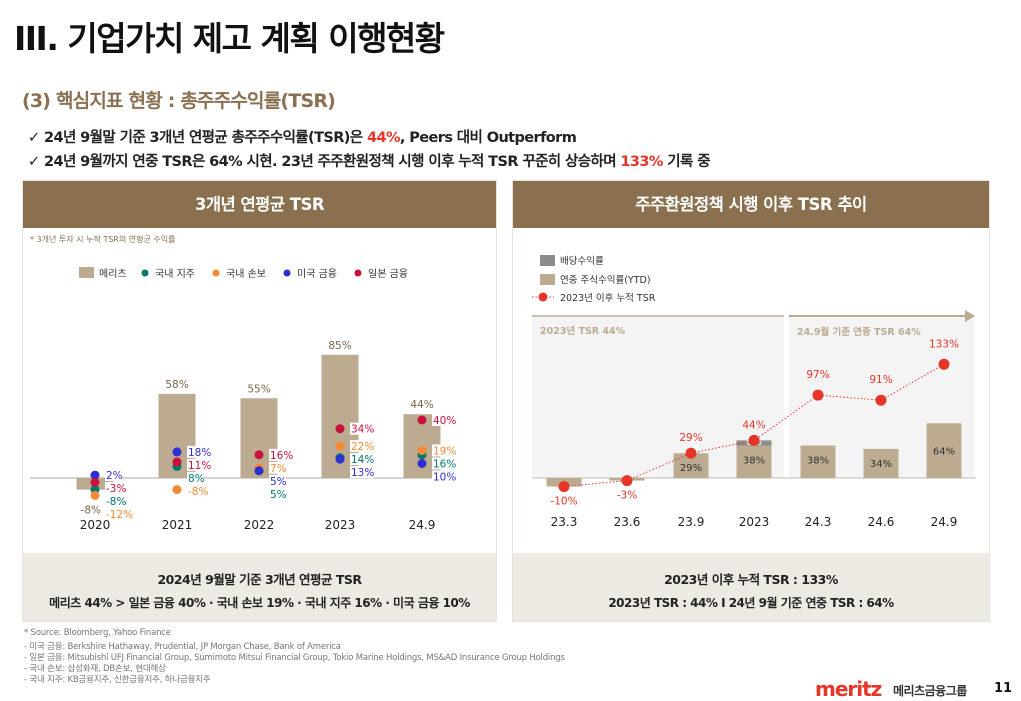 The width and height of the screenshot is (1021, 701). I want to click on dot-label: 7%, so click(278, 469).